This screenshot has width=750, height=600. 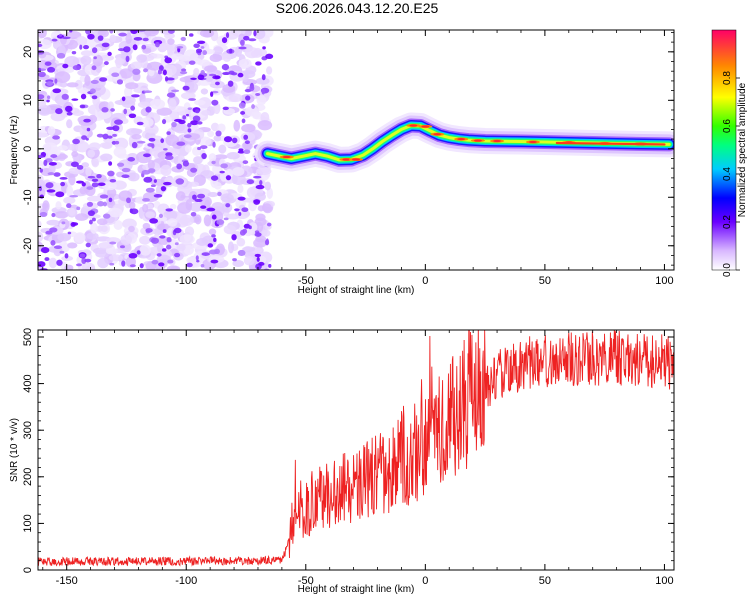 What do you see at coordinates (664, 281) in the screenshot?
I see `x-tick-label: 100` at bounding box center [664, 281].